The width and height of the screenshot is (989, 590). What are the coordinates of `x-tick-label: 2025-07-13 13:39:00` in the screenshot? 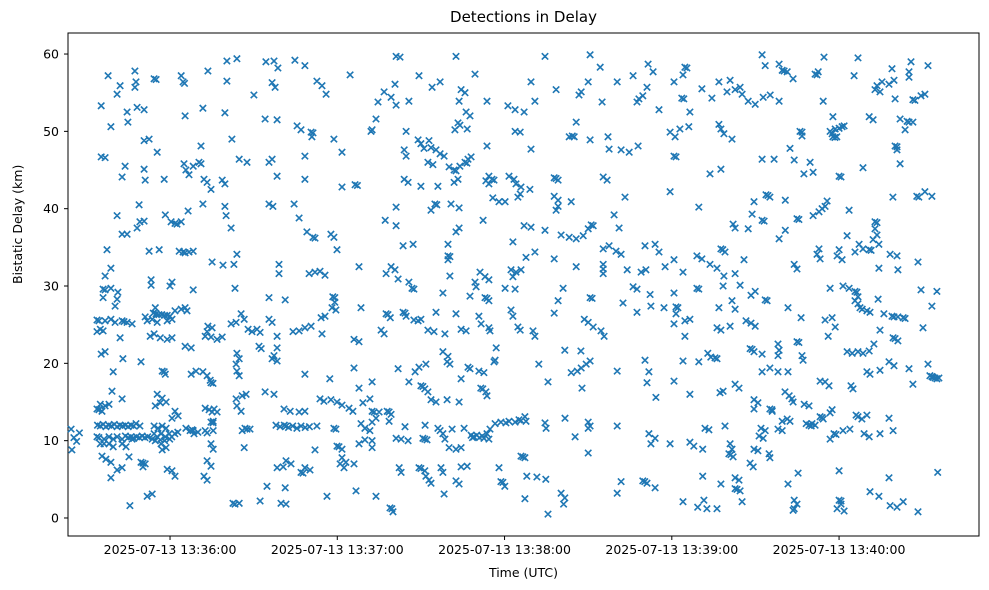 It's located at (671, 549).